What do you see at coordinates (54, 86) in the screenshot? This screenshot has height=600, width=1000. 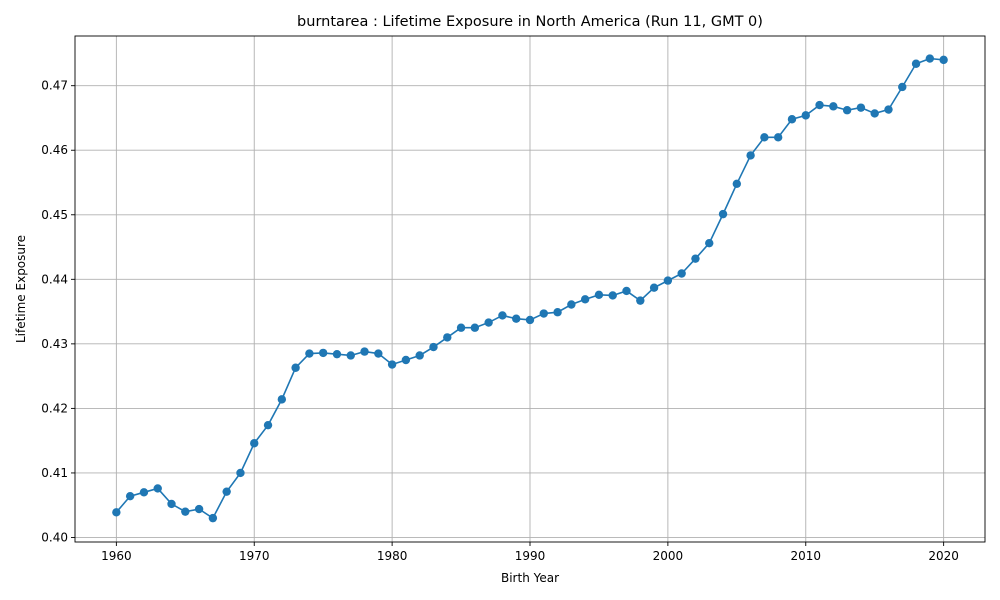 I see `y-tick-label: 0.47` at bounding box center [54, 86].